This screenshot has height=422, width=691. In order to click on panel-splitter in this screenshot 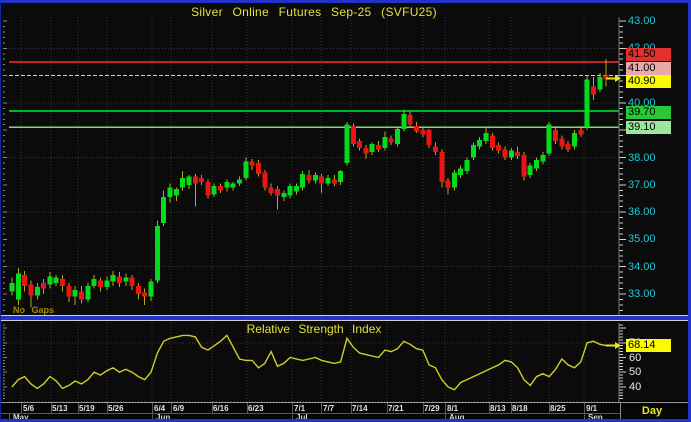, I will do `click(344, 318)`.